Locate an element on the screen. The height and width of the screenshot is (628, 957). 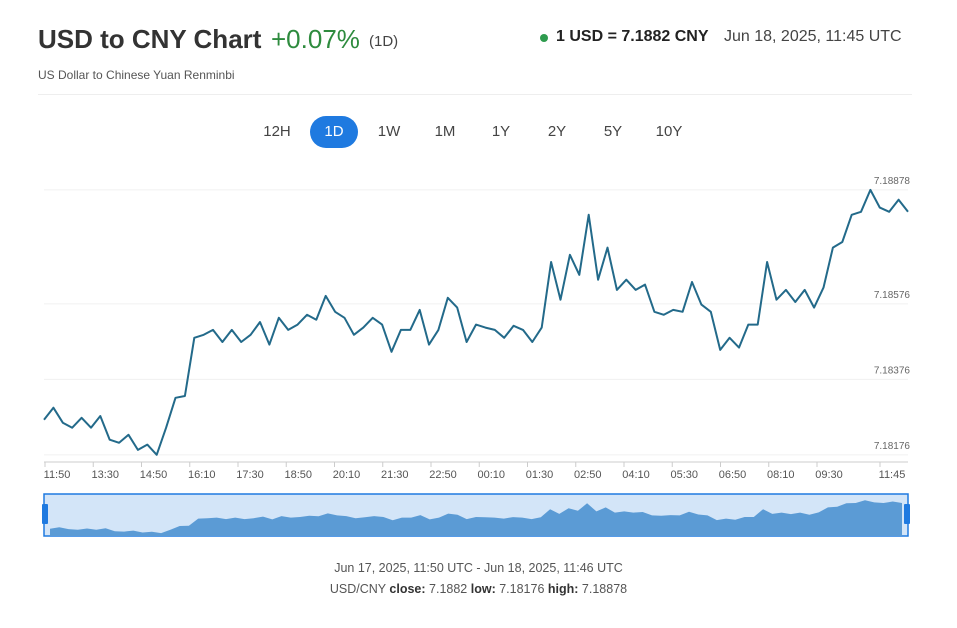
pair: USD/CNY is located at coordinates (357, 589).